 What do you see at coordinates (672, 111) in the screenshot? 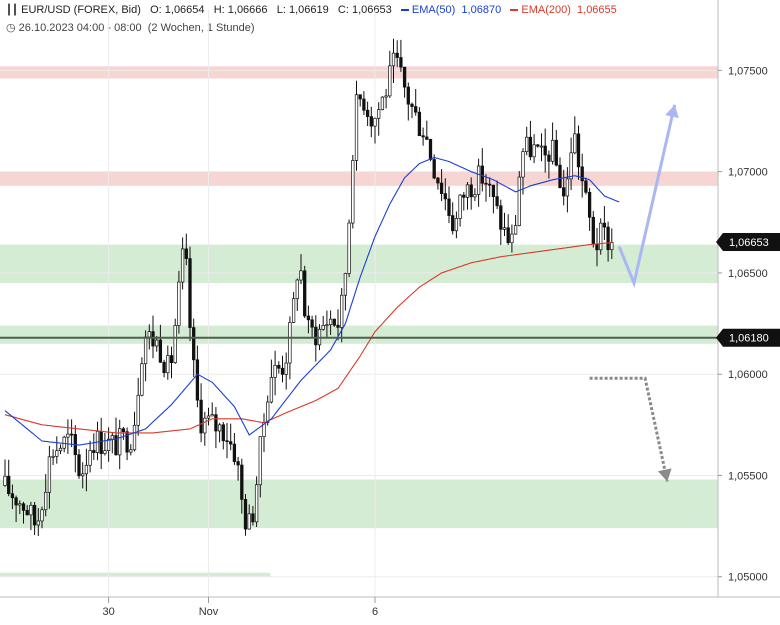
I see `up-arrow-head` at bounding box center [672, 111].